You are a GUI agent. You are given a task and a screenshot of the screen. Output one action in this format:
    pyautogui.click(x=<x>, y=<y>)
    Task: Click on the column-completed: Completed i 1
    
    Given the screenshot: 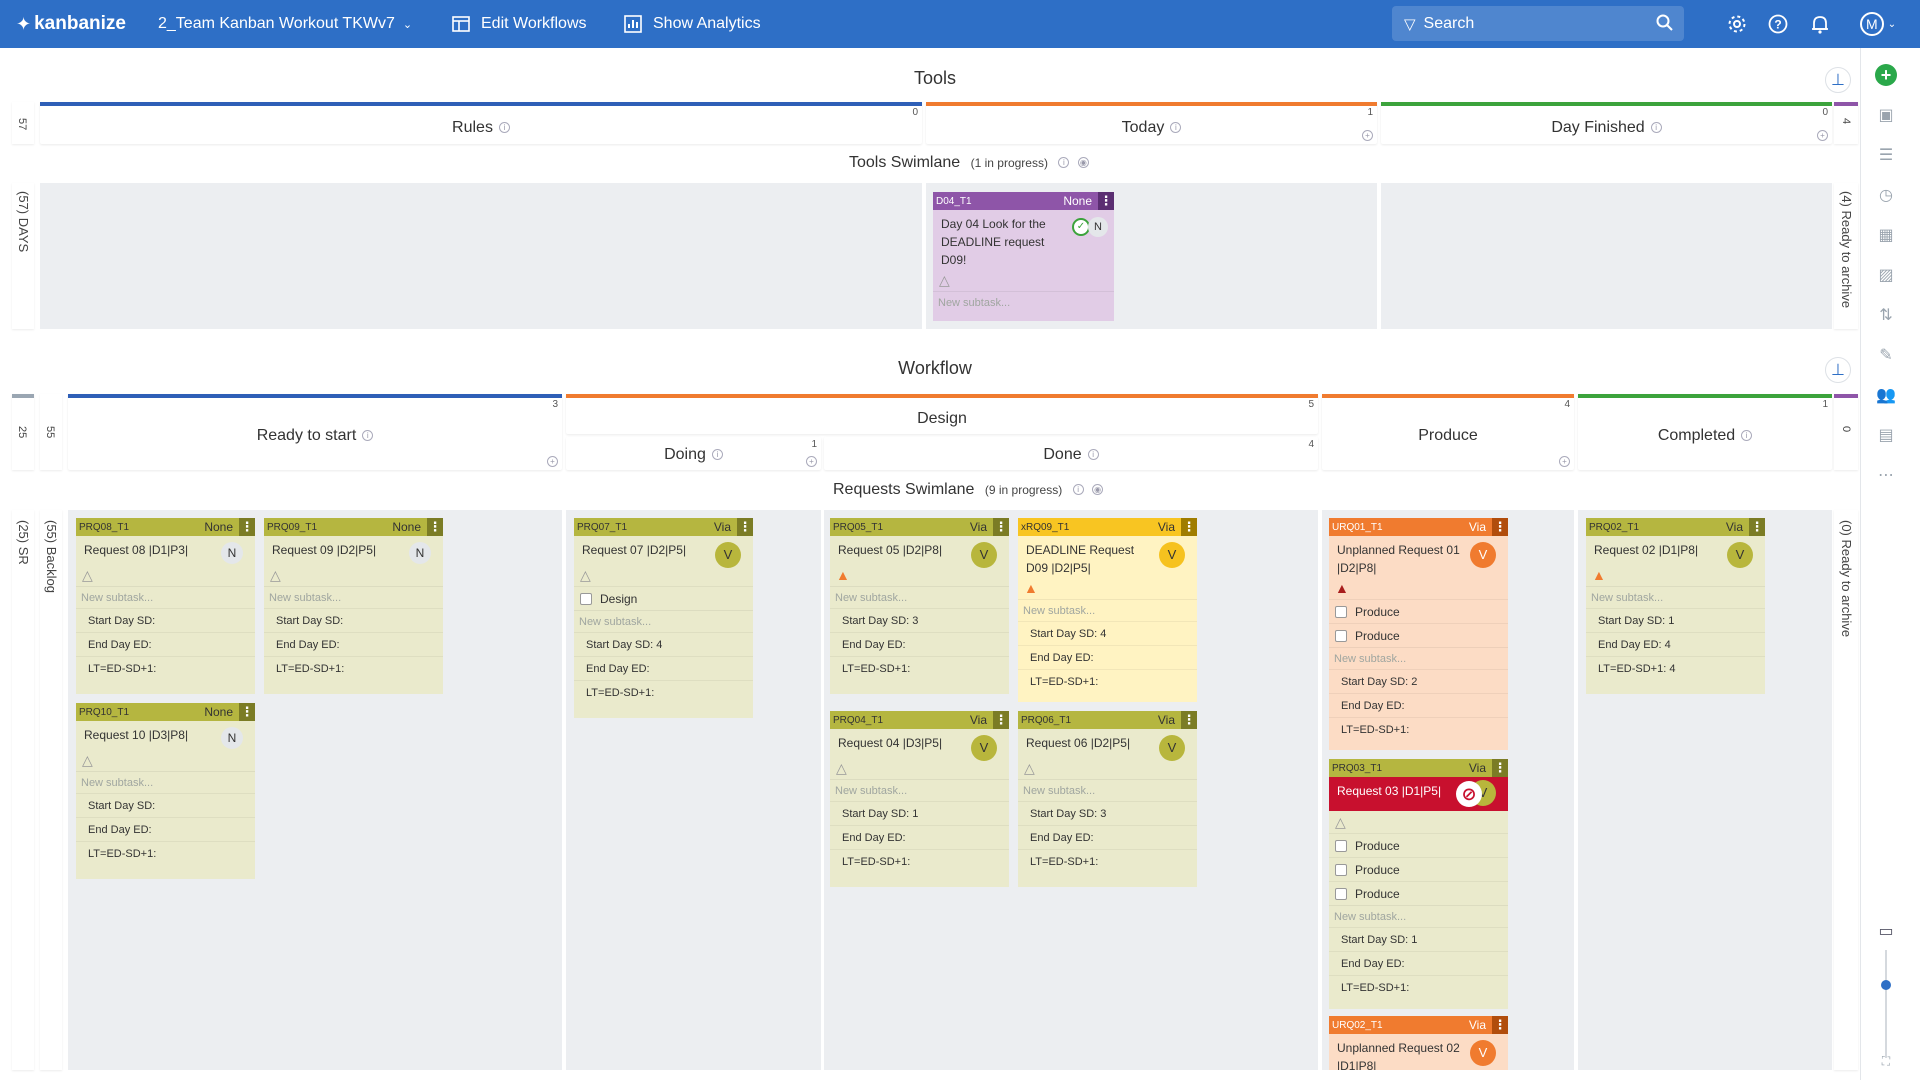 What is the action you would take?
    pyautogui.click(x=1705, y=432)
    